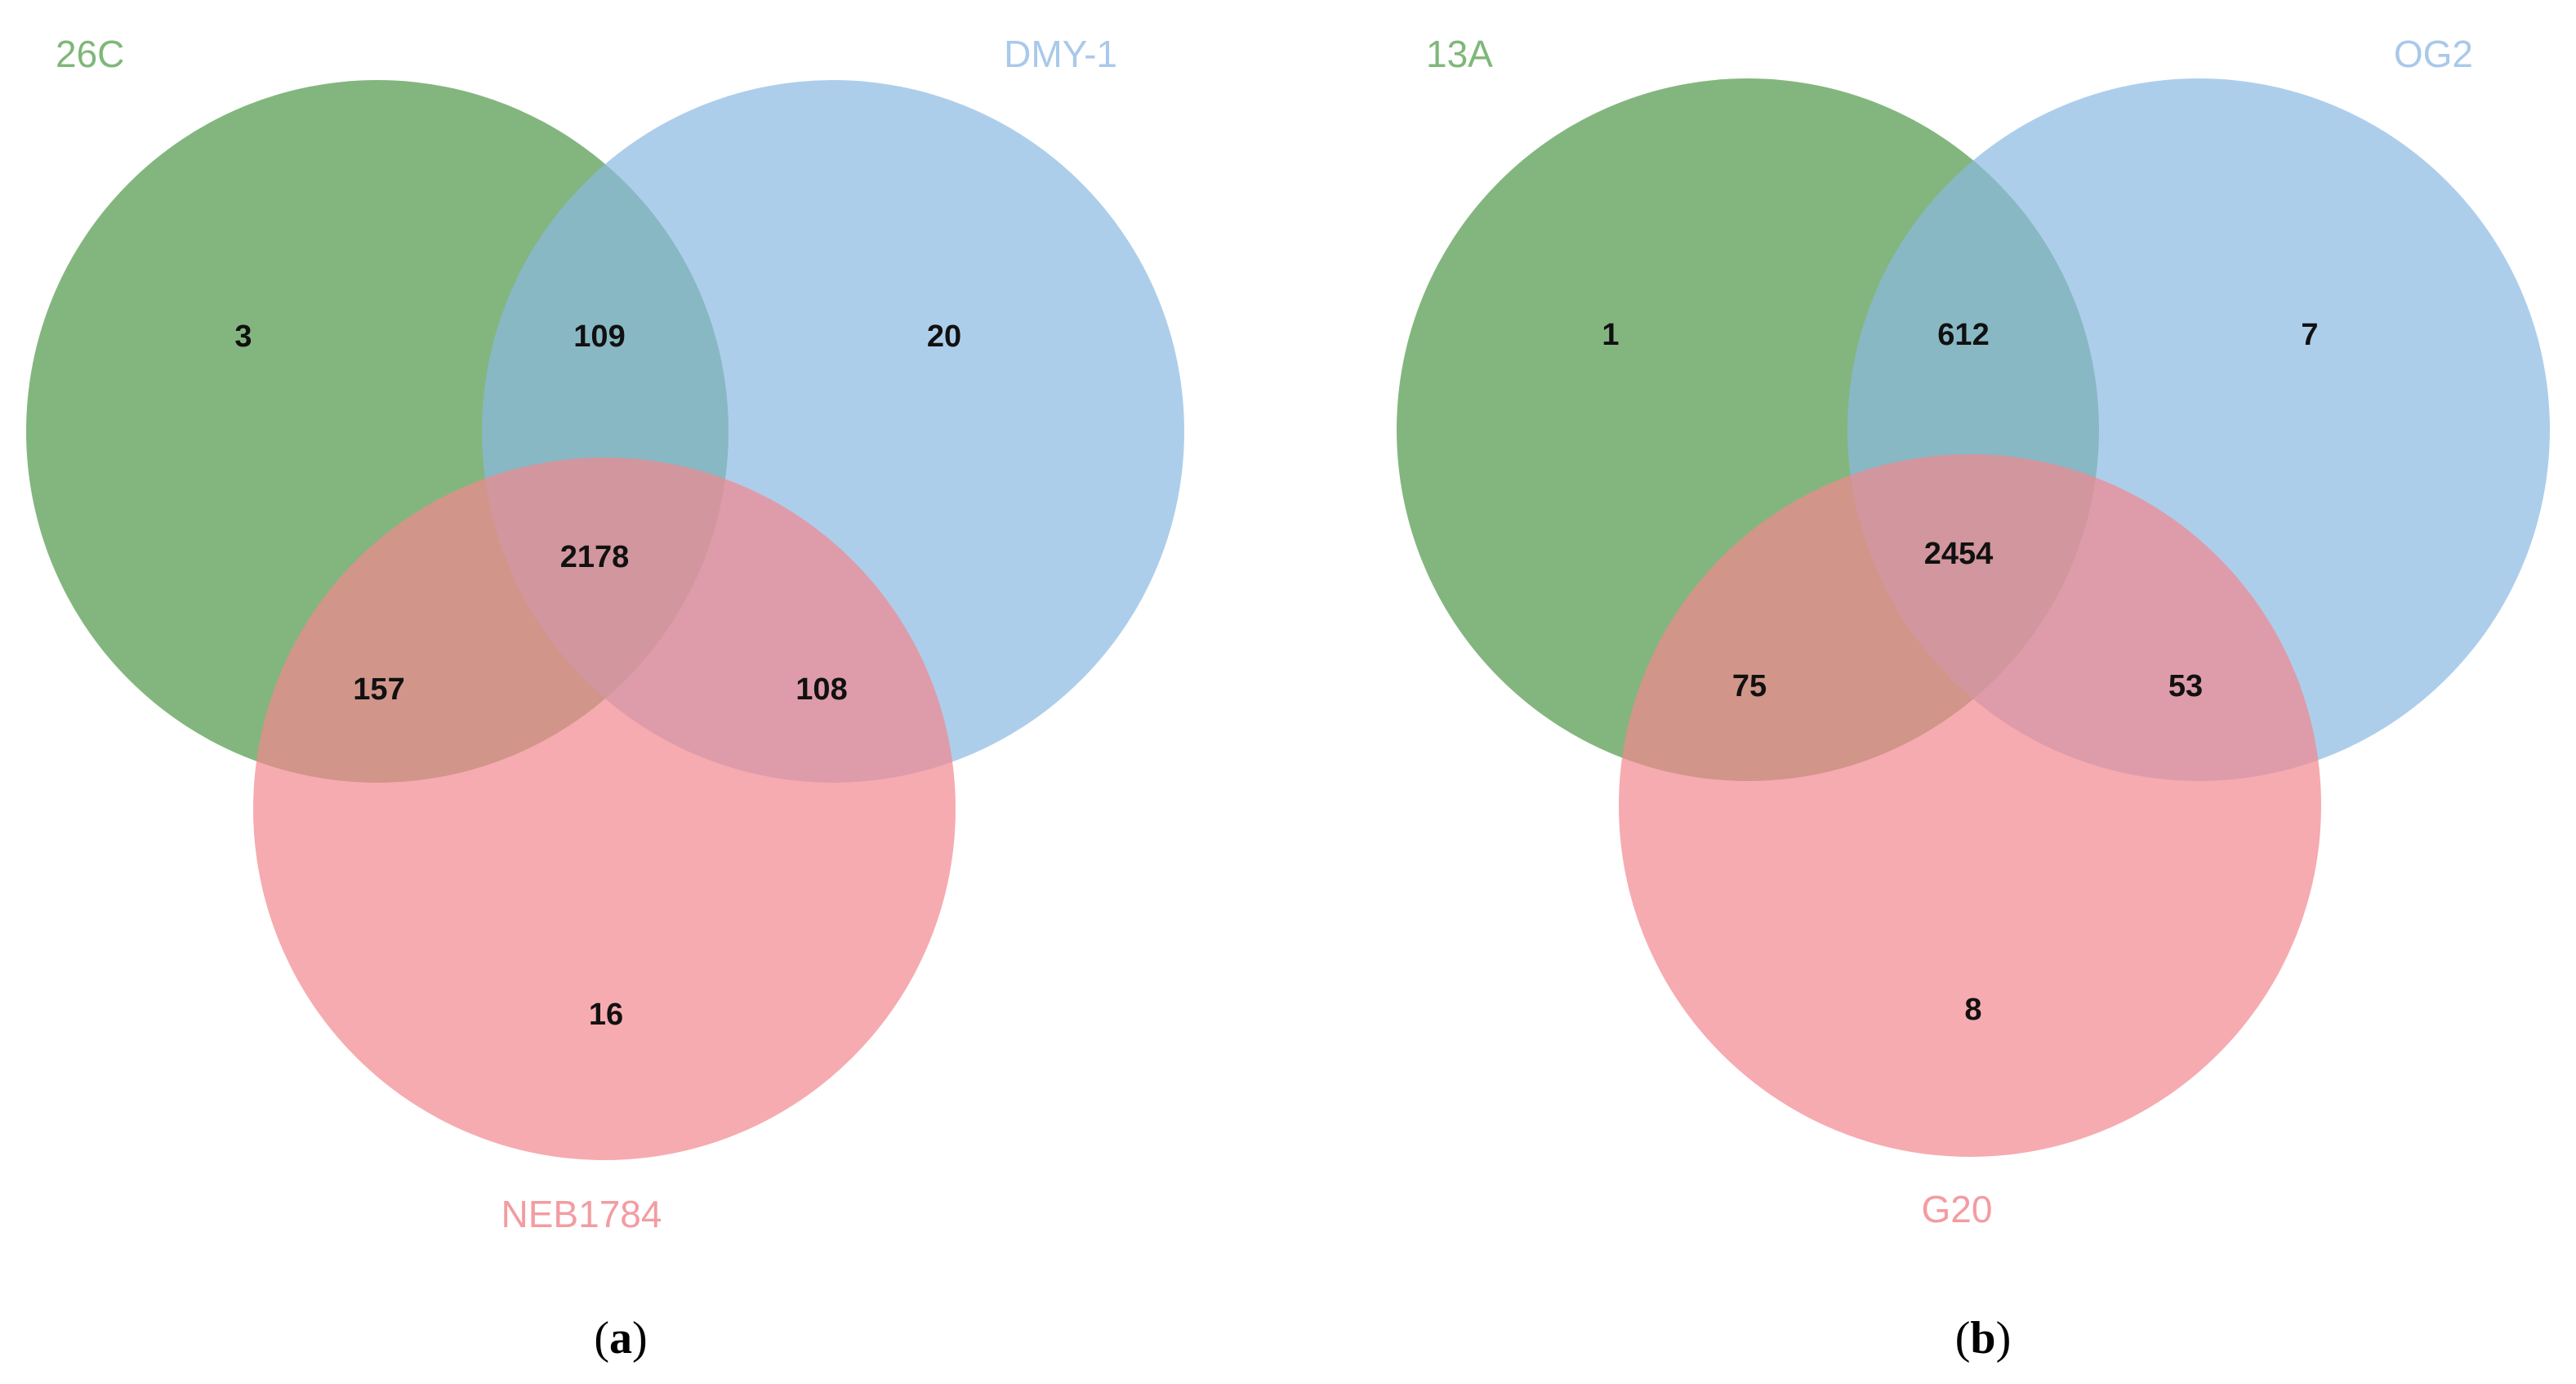 The width and height of the screenshot is (2576, 1384). Describe the element at coordinates (606, 1015) in the screenshot. I see `count-only-neb1784: 16` at that location.